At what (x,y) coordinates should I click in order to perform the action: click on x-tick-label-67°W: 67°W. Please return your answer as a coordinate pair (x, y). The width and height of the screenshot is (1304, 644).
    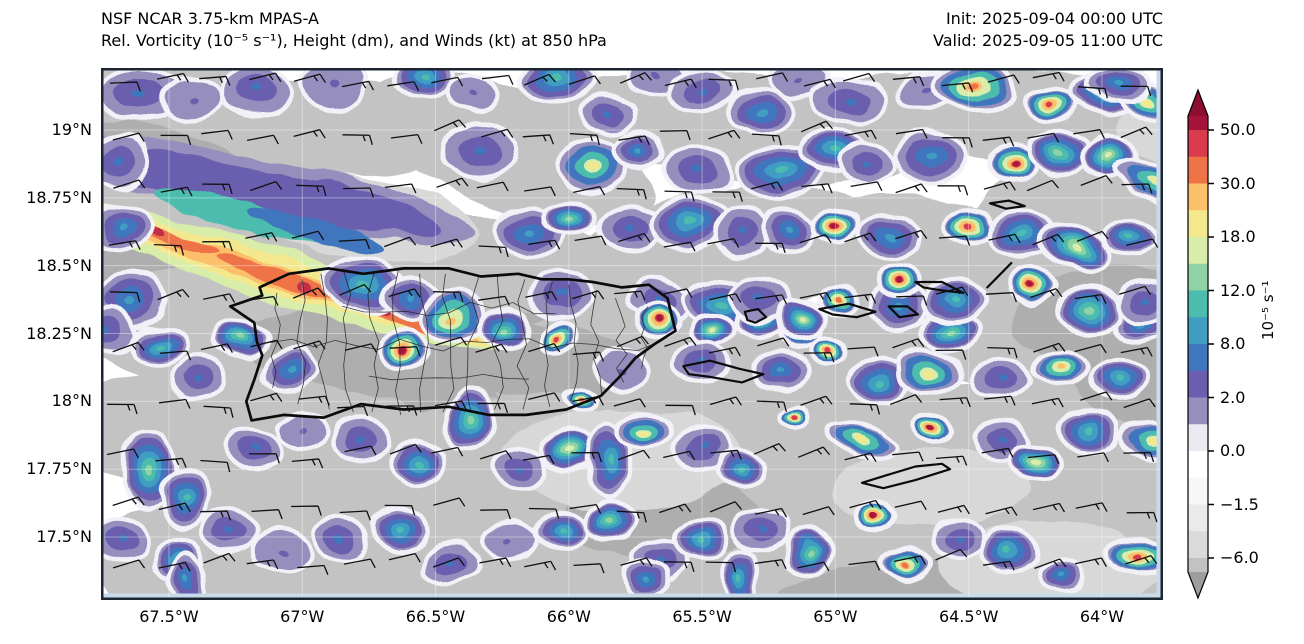
    Looking at the image, I should click on (302, 616).